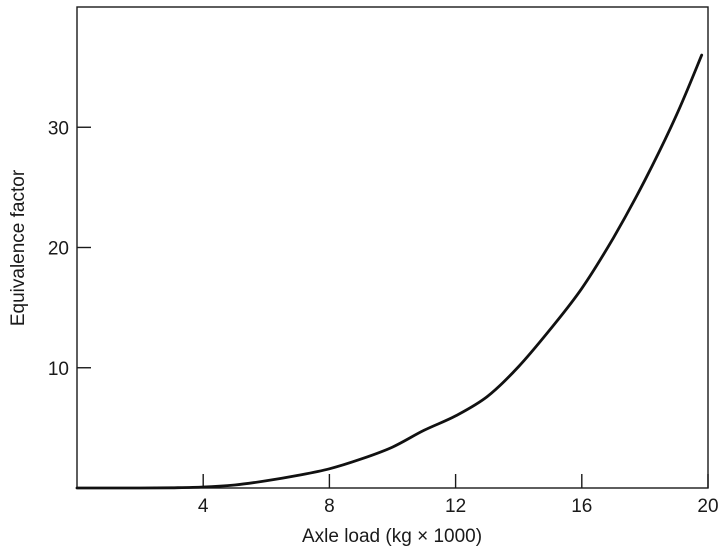 The height and width of the screenshot is (554, 722). Describe the element at coordinates (707, 506) in the screenshot. I see `x-tick-label-20: 20` at that location.